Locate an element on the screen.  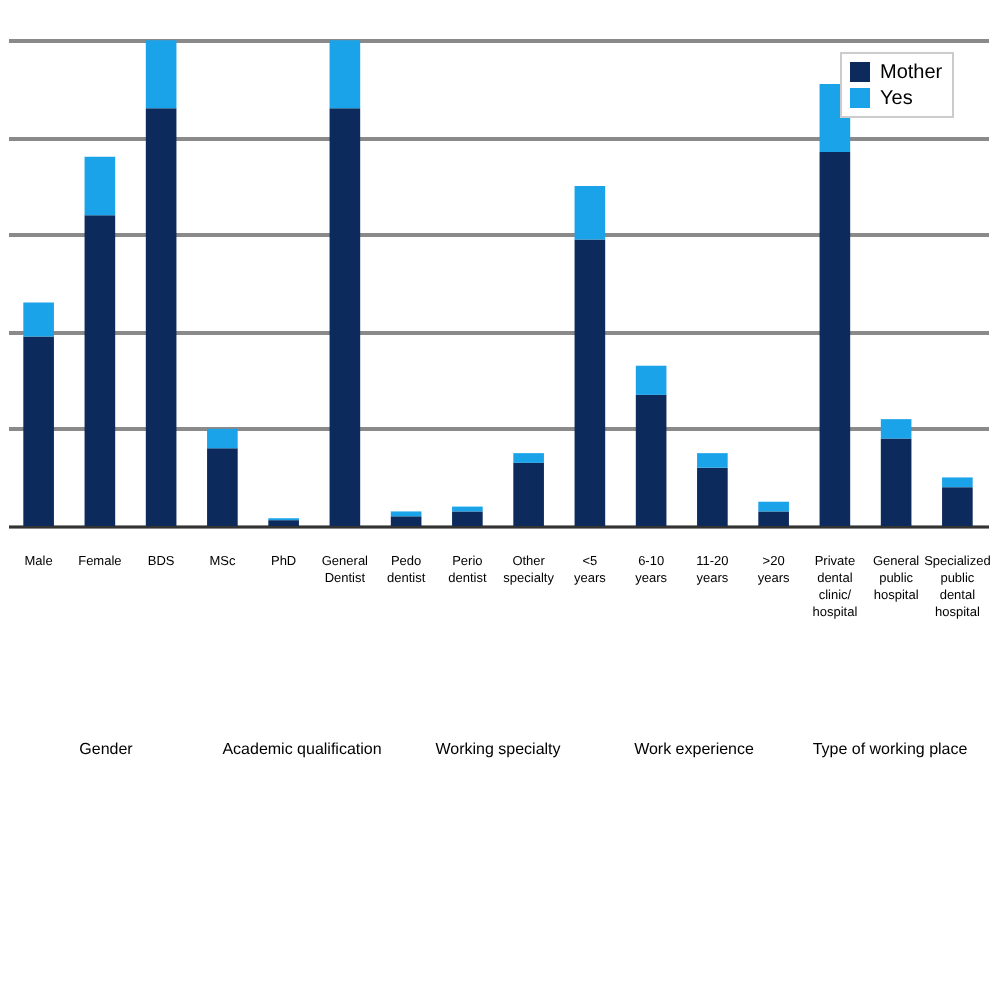
text: Academic qualification is located at coordinates (302, 749).